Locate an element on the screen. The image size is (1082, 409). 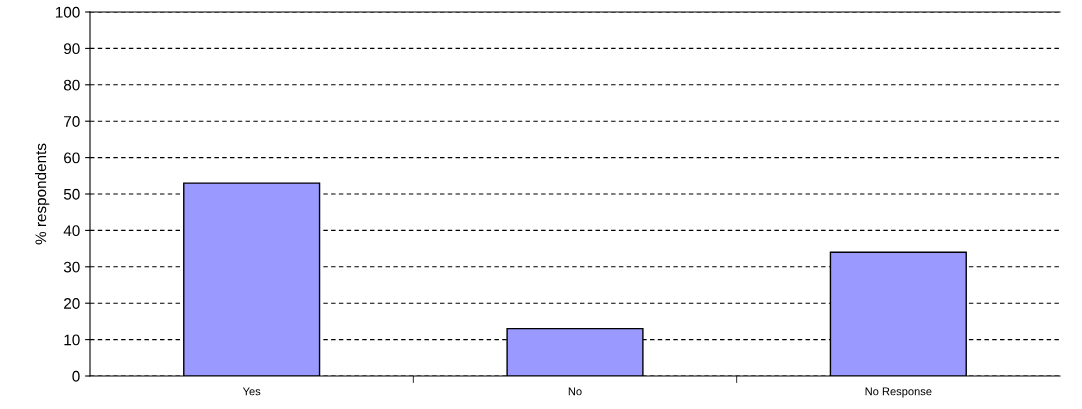
y-tick-label: 100 is located at coordinates (67, 12).